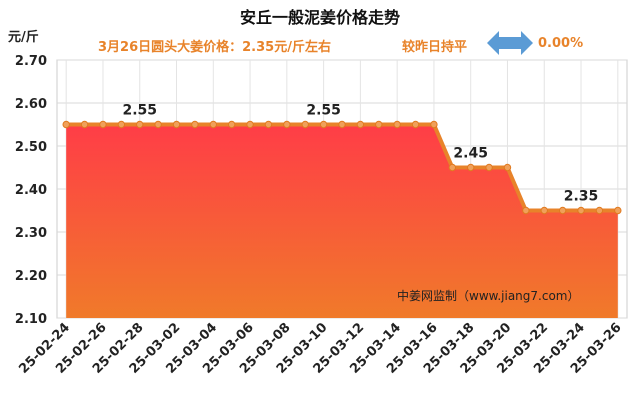 The height and width of the screenshot is (410, 640). Describe the element at coordinates (581, 197) in the screenshot. I see `data-label: 2.35` at that location.